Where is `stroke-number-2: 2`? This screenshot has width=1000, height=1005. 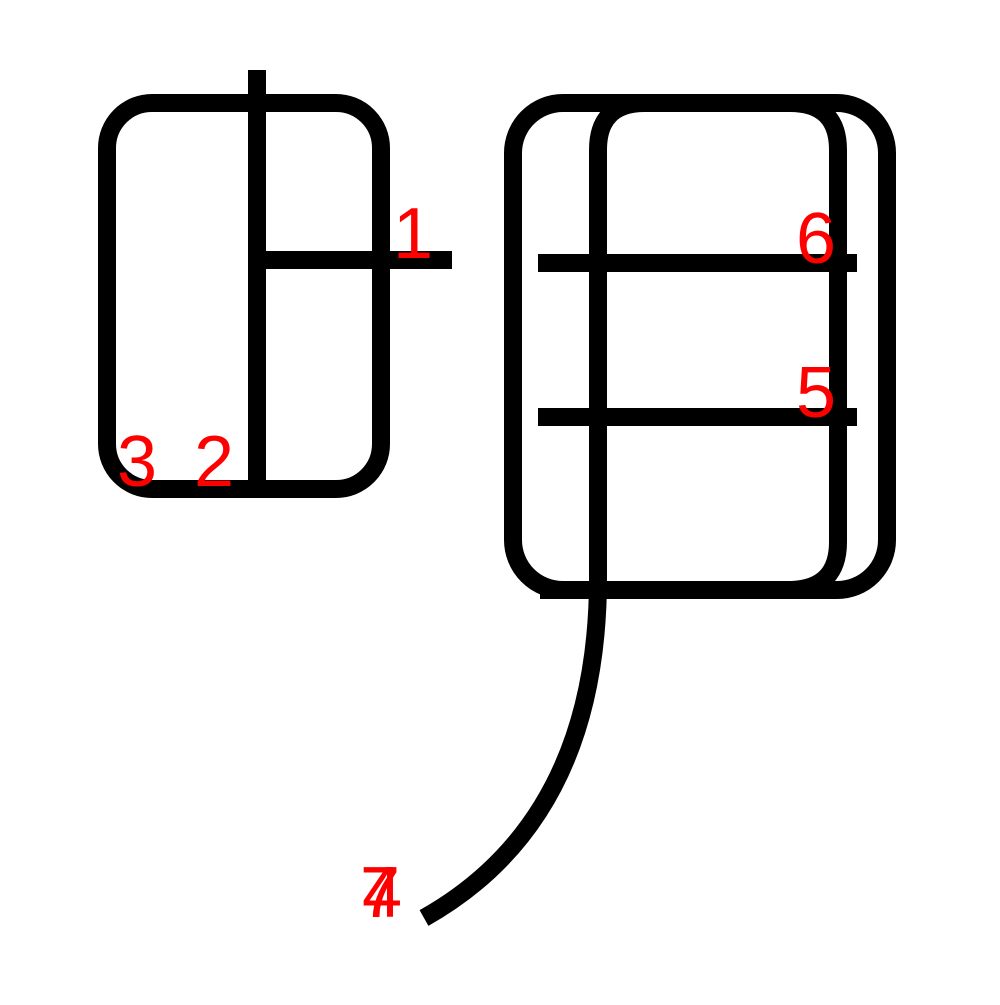
stroke-number-2: 2 is located at coordinates (214, 462).